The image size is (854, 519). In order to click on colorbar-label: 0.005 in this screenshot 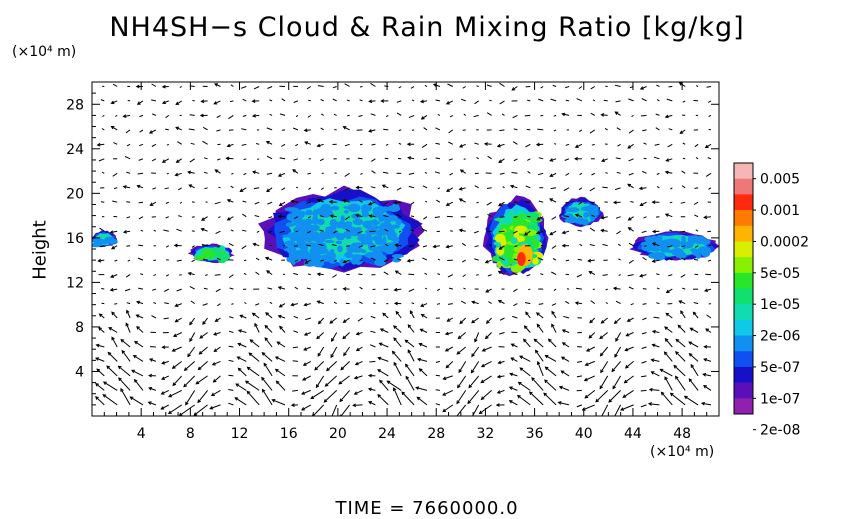, I will do `click(780, 180)`.